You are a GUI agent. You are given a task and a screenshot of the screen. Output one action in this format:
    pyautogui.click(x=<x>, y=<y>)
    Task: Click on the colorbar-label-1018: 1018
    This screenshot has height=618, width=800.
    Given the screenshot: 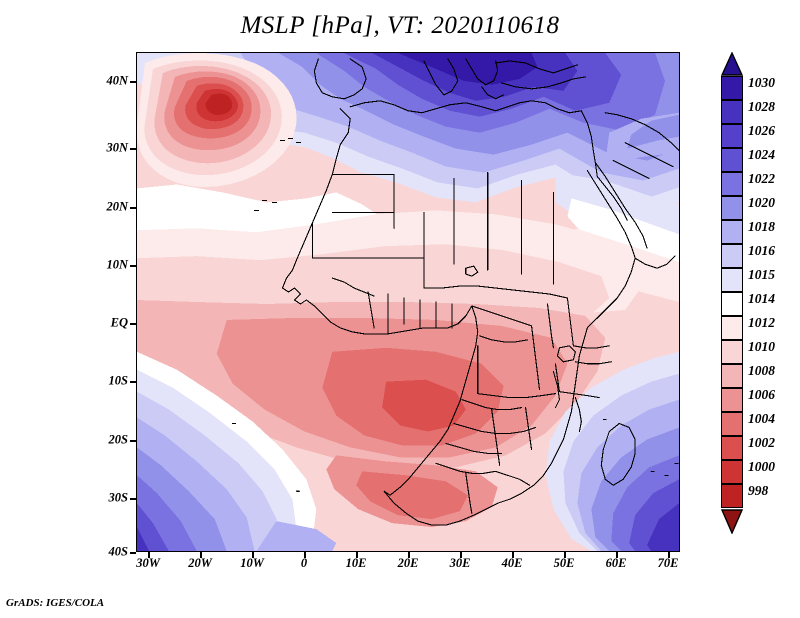 What is the action you would take?
    pyautogui.click(x=761, y=226)
    